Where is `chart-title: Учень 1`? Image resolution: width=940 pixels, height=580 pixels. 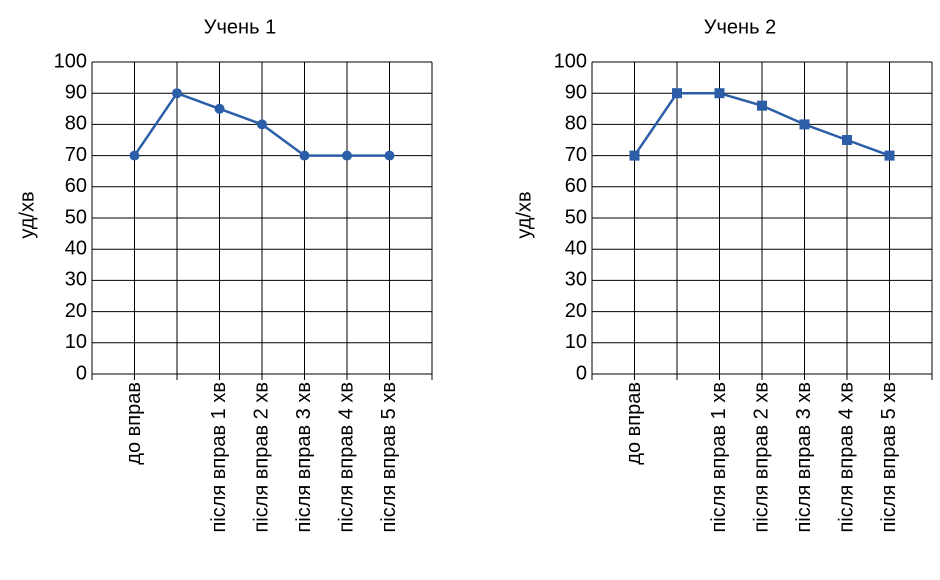
chart-title: Учень 1 is located at coordinates (240, 27).